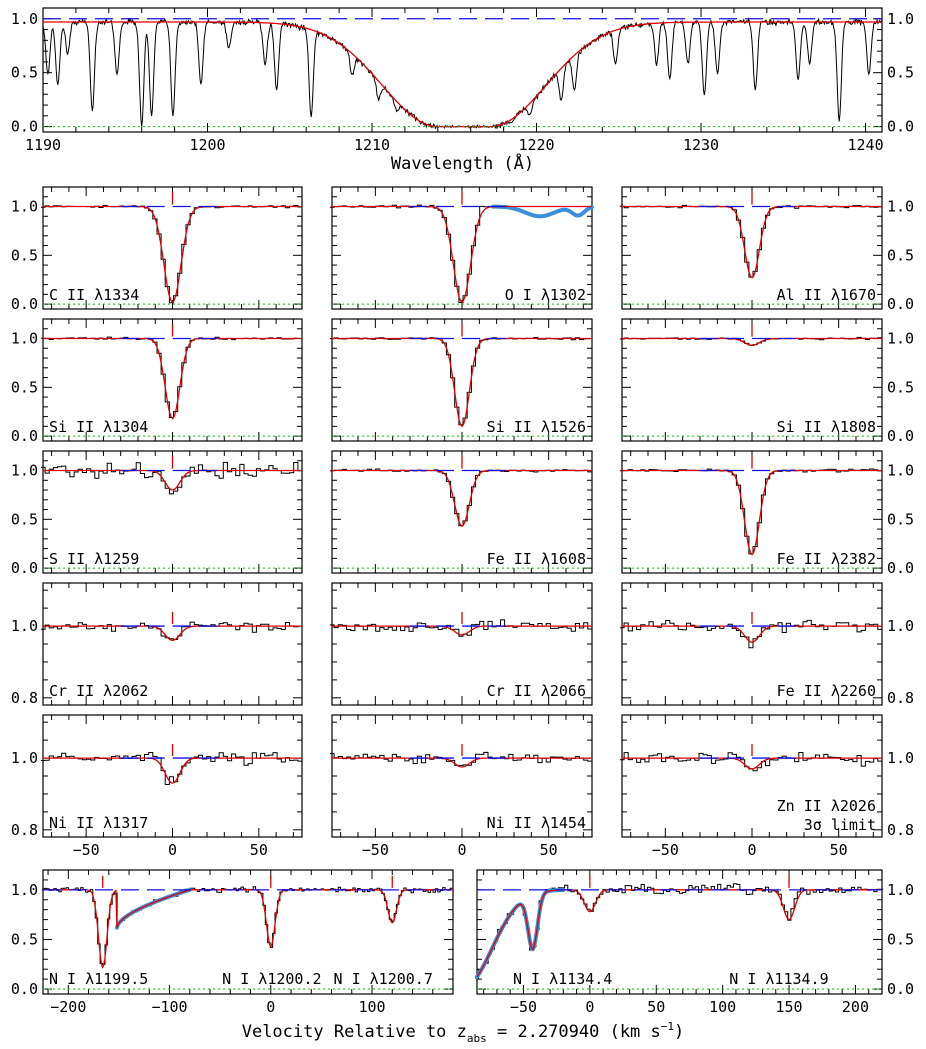  What do you see at coordinates (68, 1007) in the screenshot?
I see `x-tick-label: −200` at bounding box center [68, 1007].